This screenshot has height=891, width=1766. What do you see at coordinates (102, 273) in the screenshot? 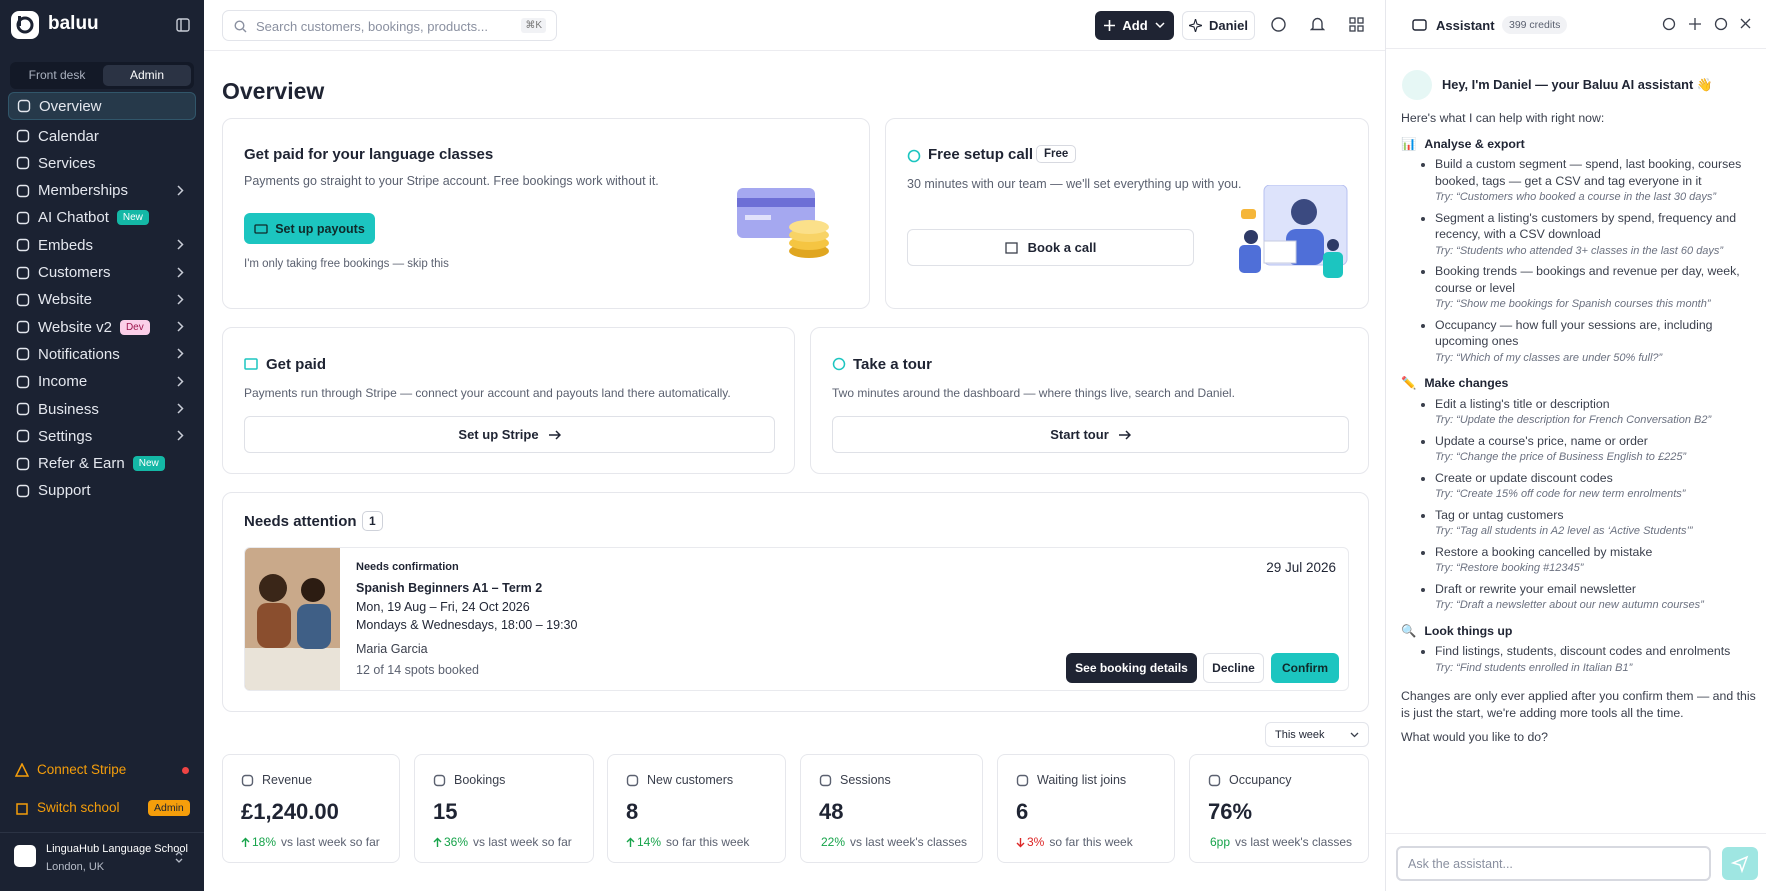
I see `nav-item: Customers` at bounding box center [102, 273].